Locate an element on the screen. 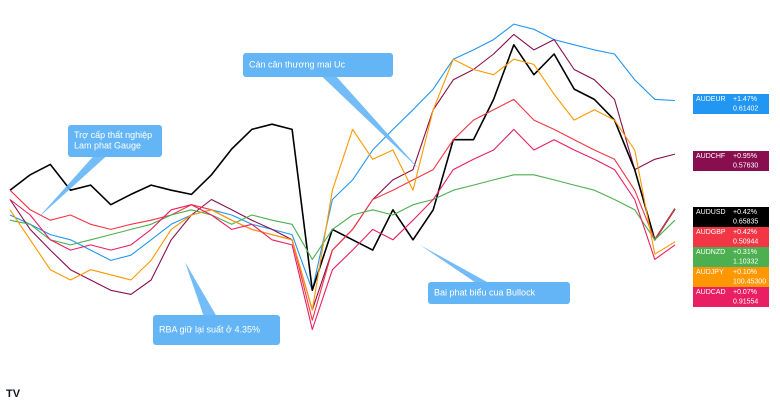 The width and height of the screenshot is (780, 406). svg-text: TV is located at coordinates (13, 394).